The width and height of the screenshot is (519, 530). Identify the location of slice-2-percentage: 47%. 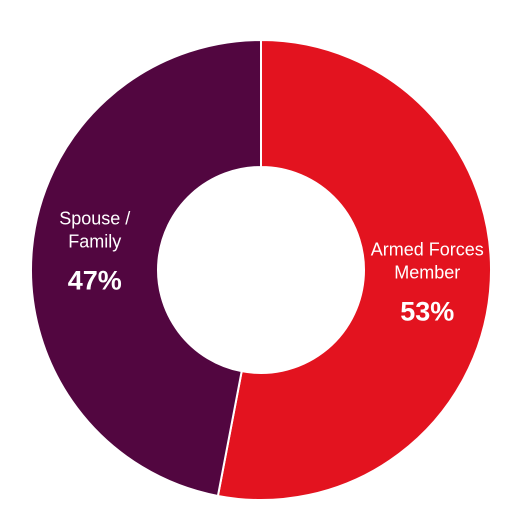
(95, 280).